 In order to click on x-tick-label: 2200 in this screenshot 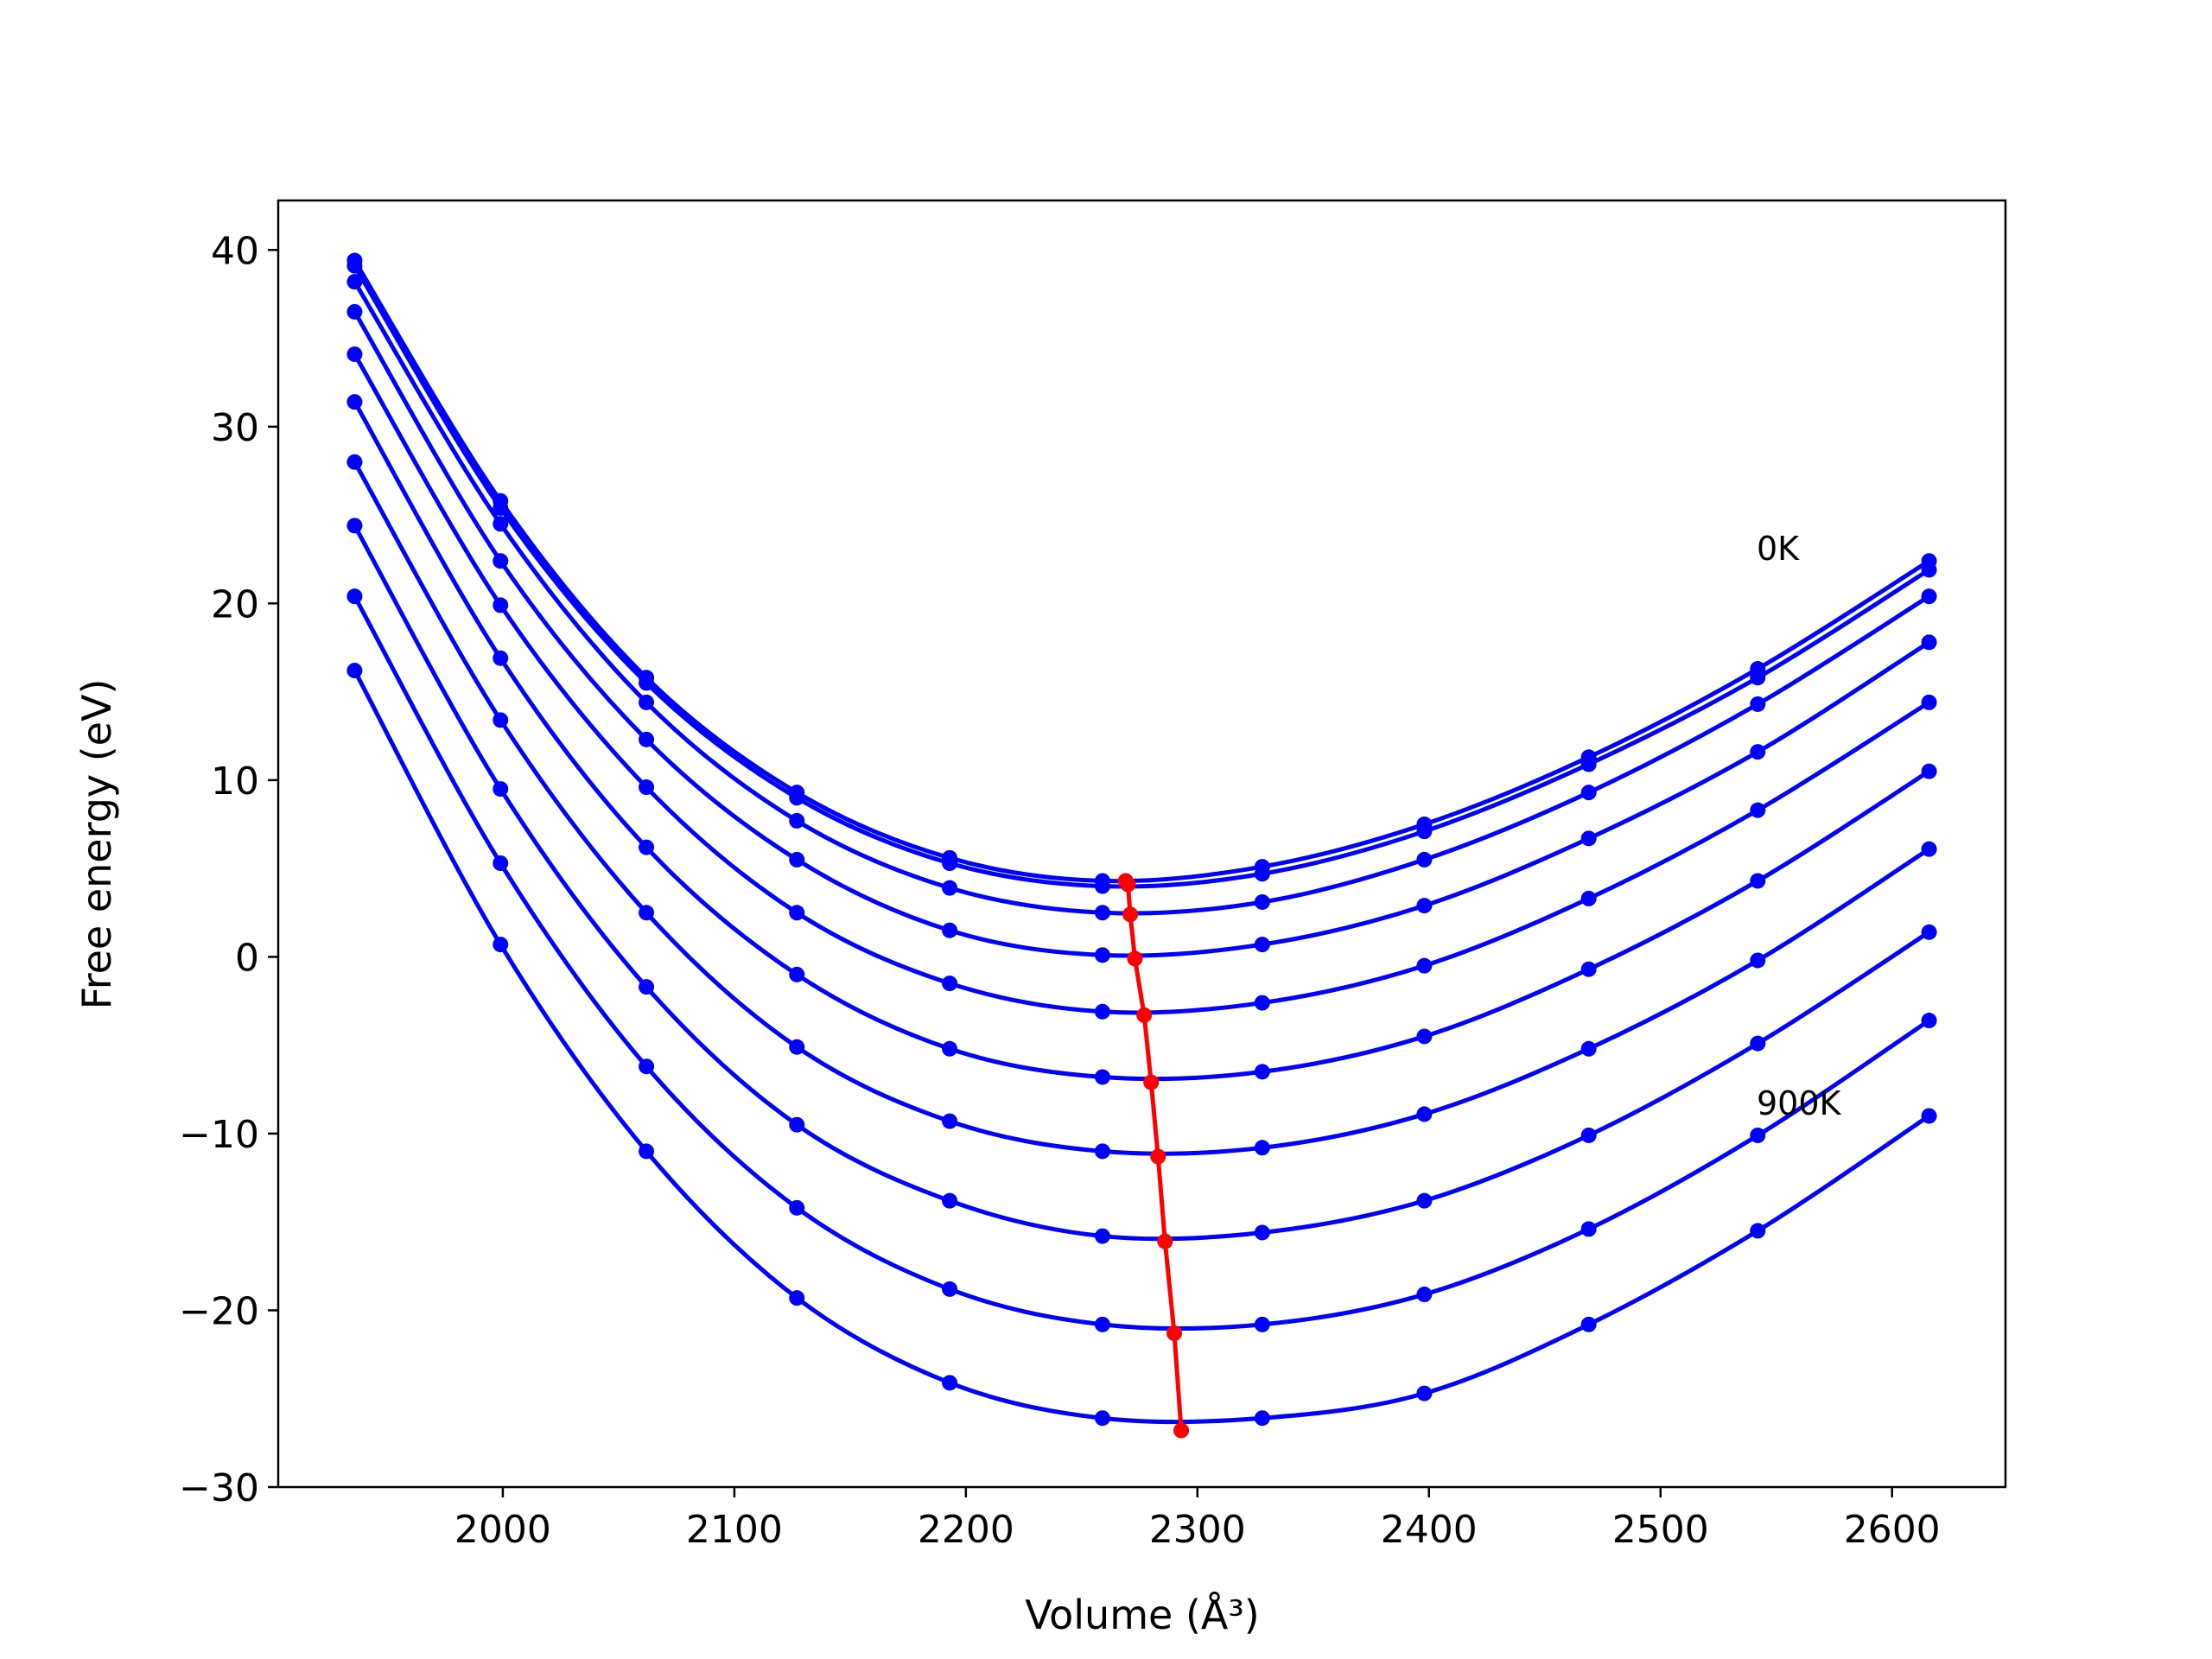, I will do `click(966, 1530)`.